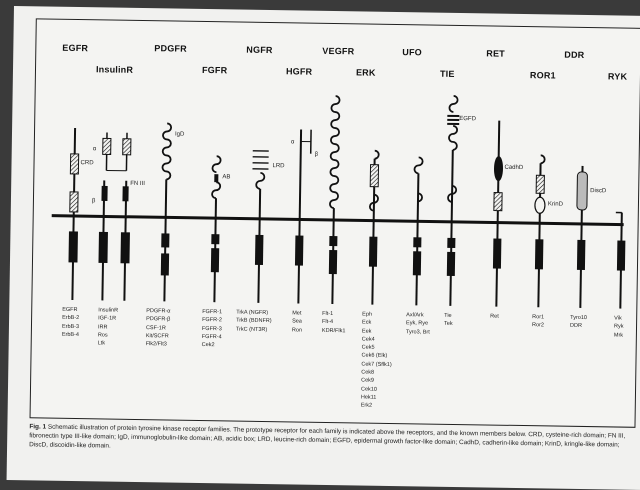 The height and width of the screenshot is (490, 640). What do you see at coordinates (451, 201) in the screenshot?
I see `receptor-tie` at bounding box center [451, 201].